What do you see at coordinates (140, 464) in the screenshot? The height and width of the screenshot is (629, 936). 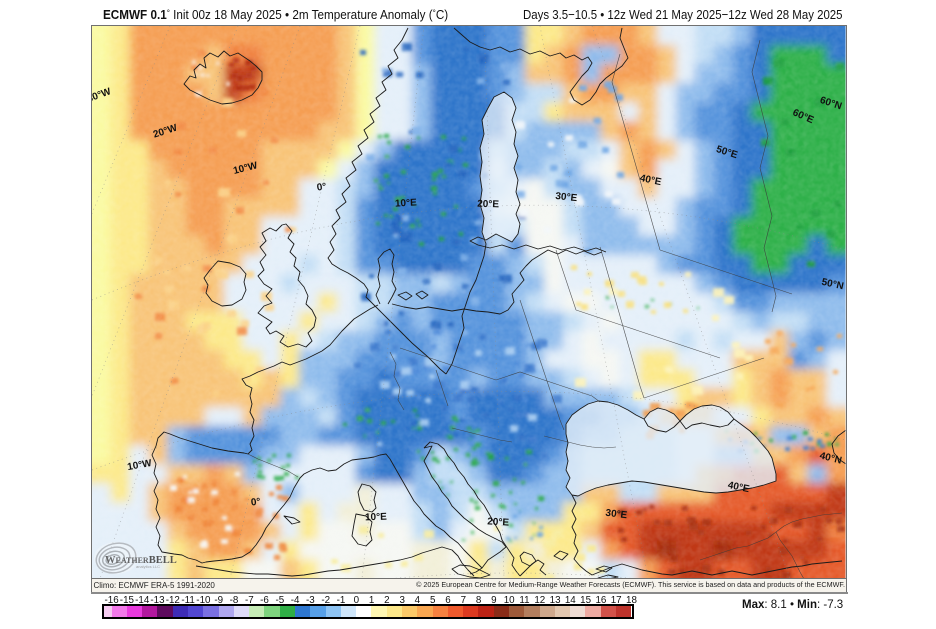 I see `svg-text: 10°W` at bounding box center [140, 464].